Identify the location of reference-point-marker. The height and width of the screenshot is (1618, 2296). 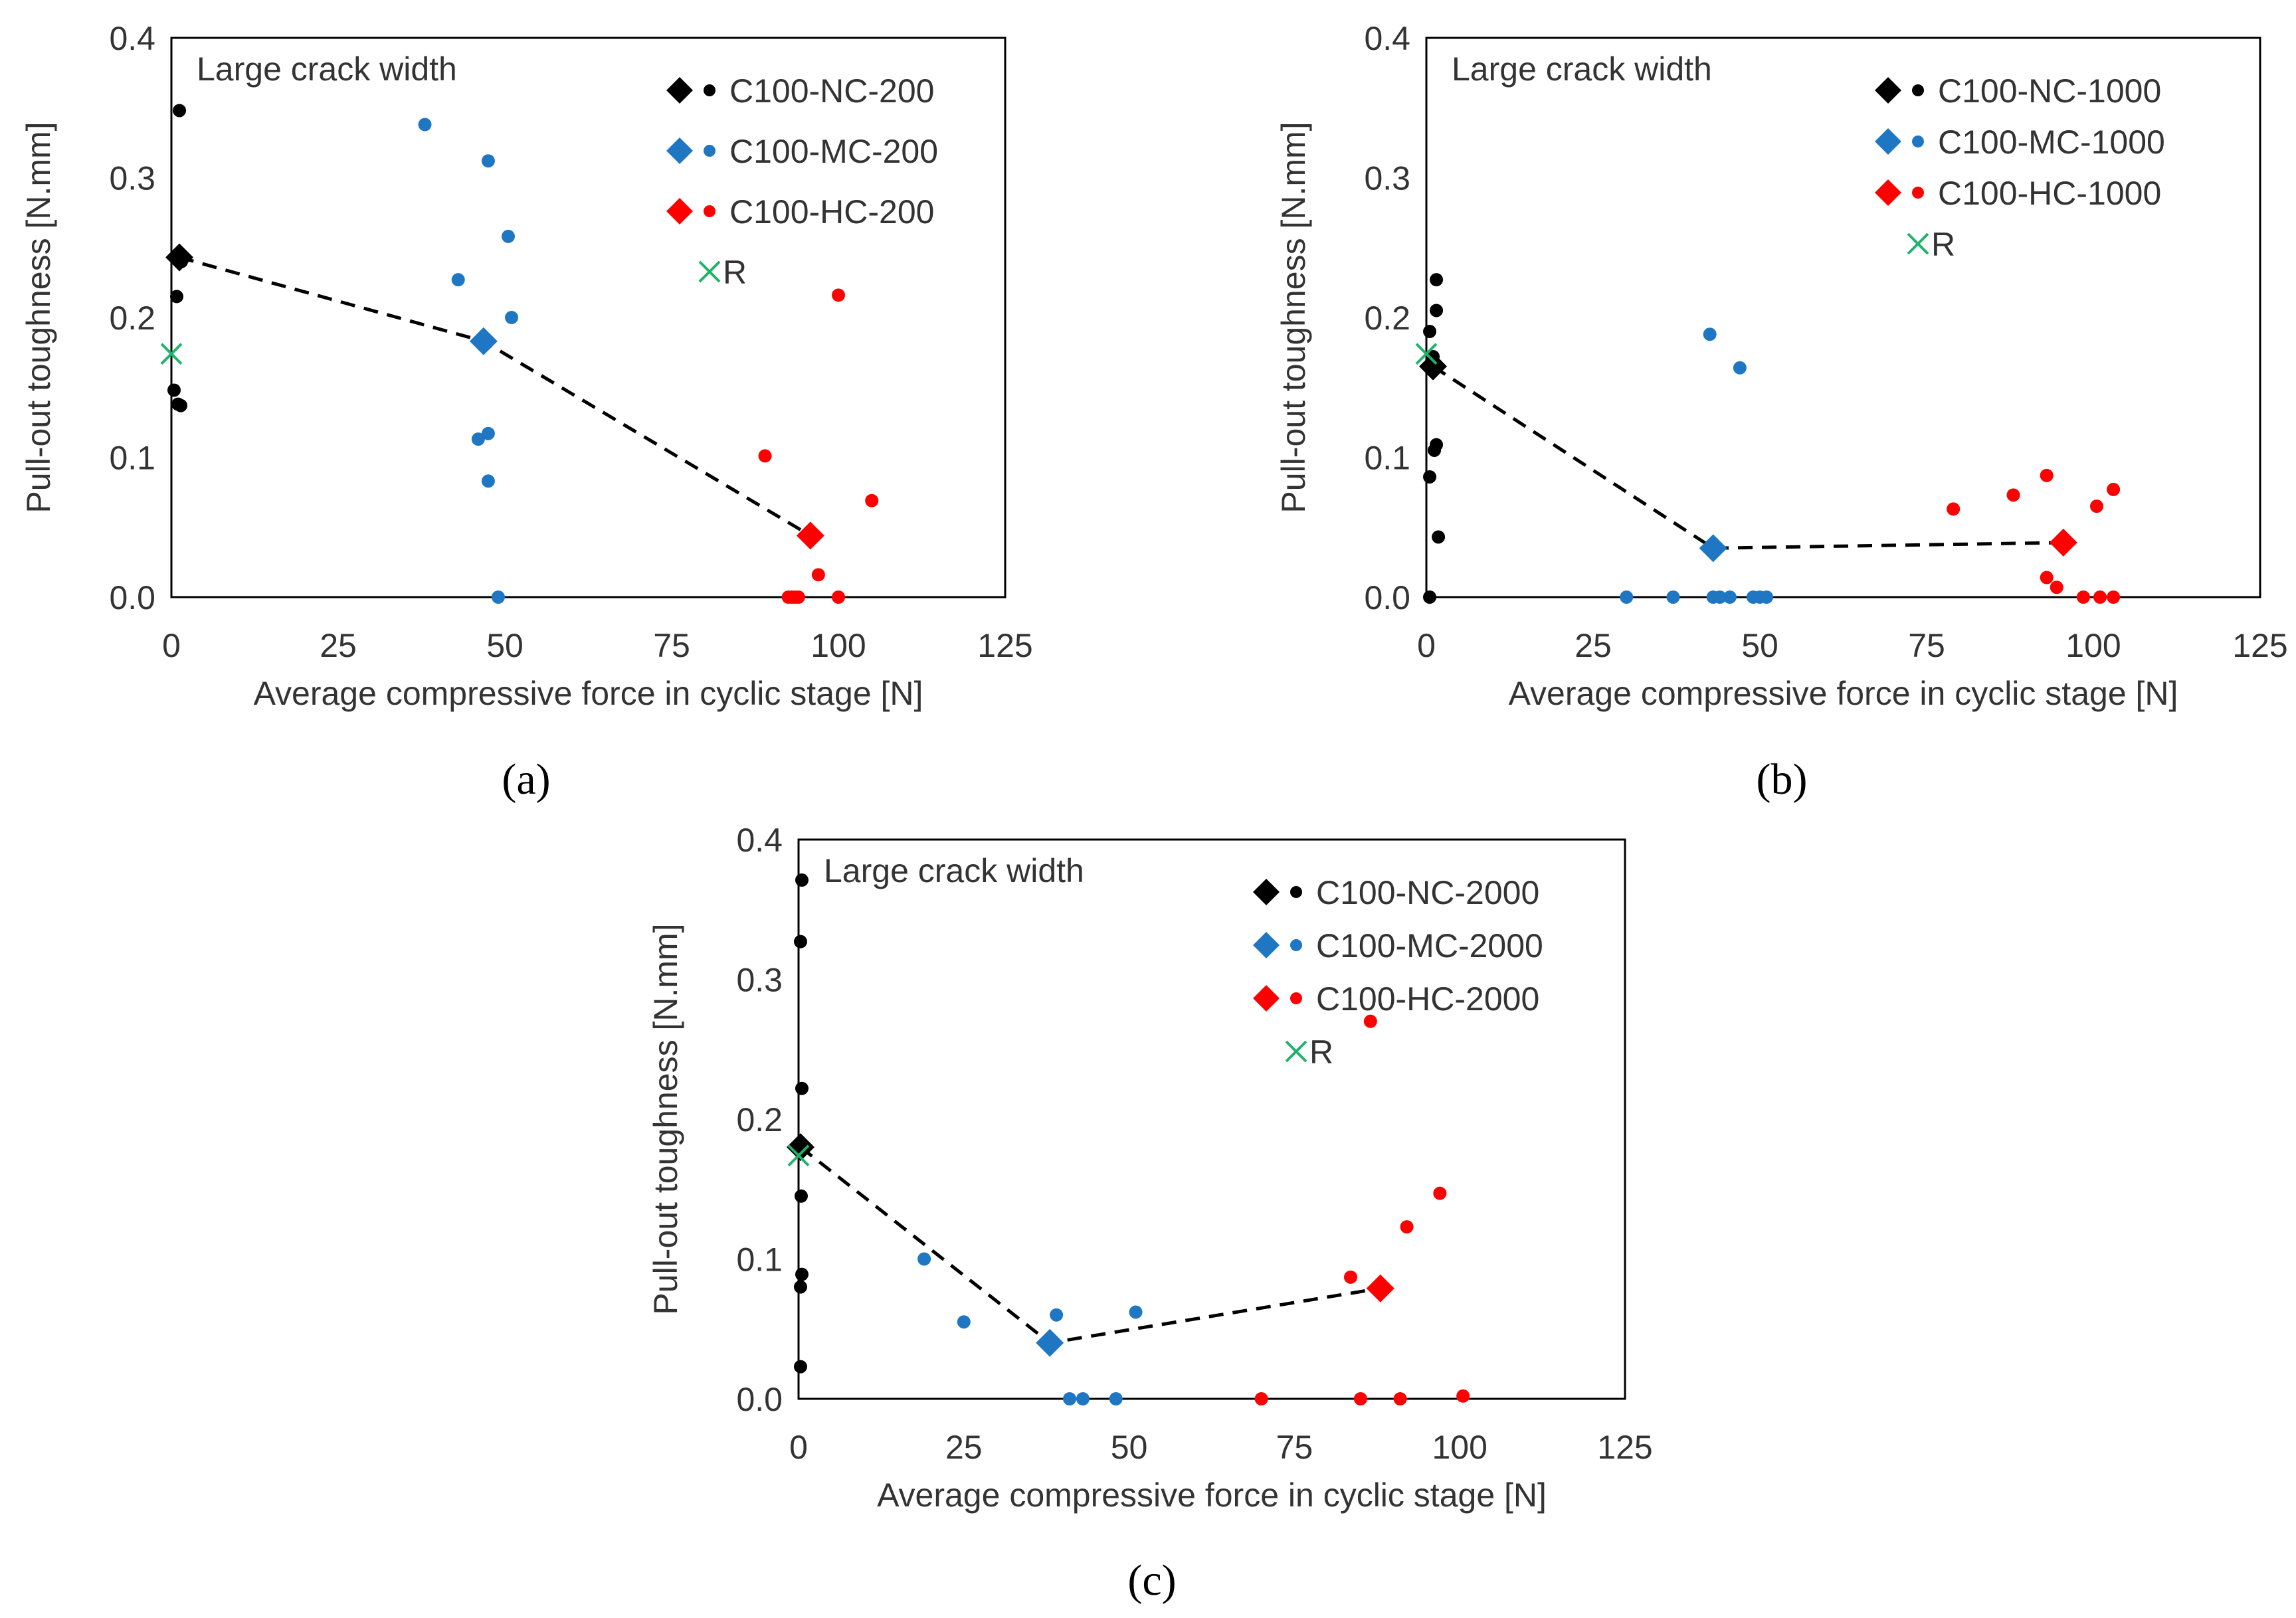
(1427, 354).